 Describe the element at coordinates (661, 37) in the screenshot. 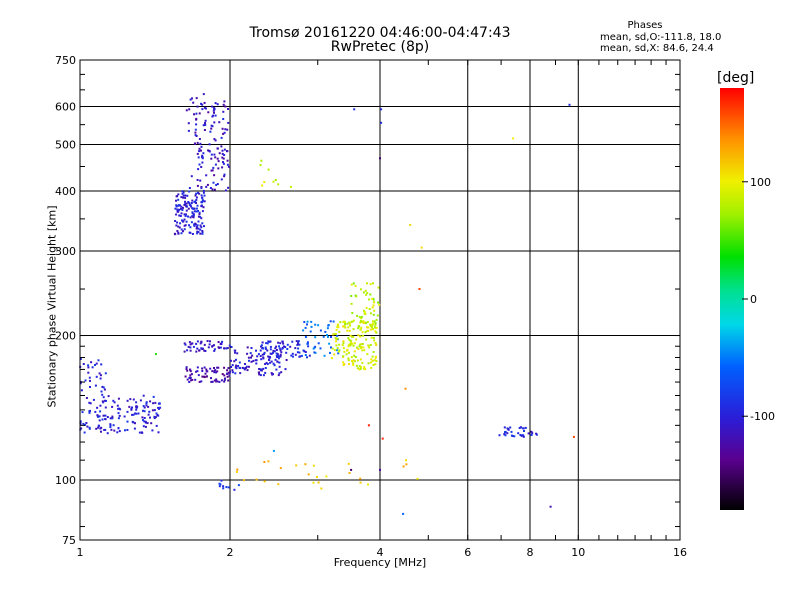

I see `stats-o-mode: mean, sd,O:-111.8, 18.0` at that location.